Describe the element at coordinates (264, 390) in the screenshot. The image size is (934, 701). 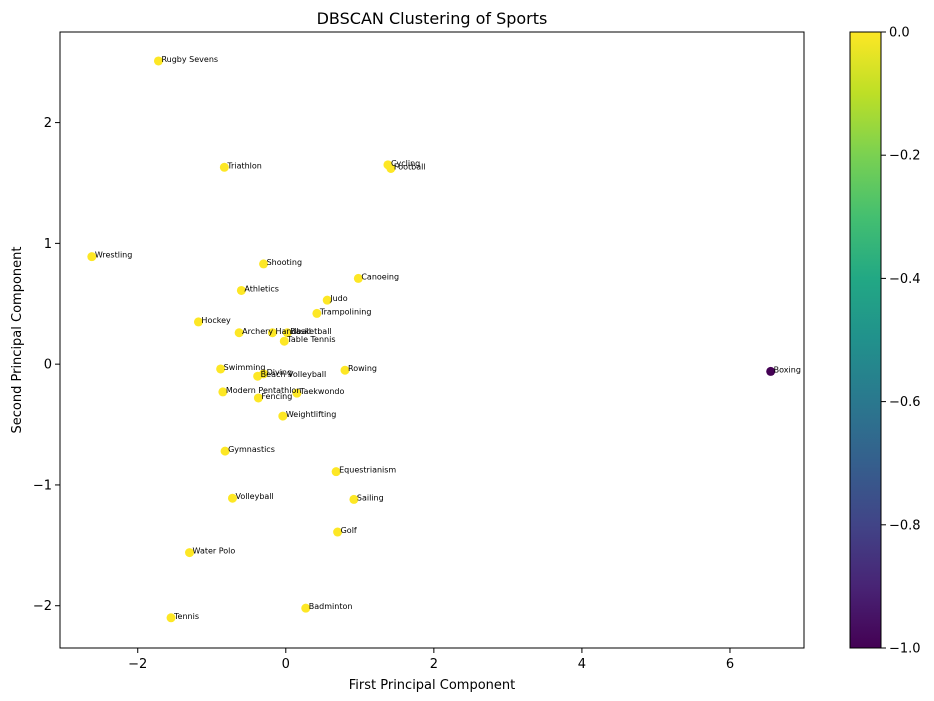
I see `point-label: Modern Pentathlon` at that location.